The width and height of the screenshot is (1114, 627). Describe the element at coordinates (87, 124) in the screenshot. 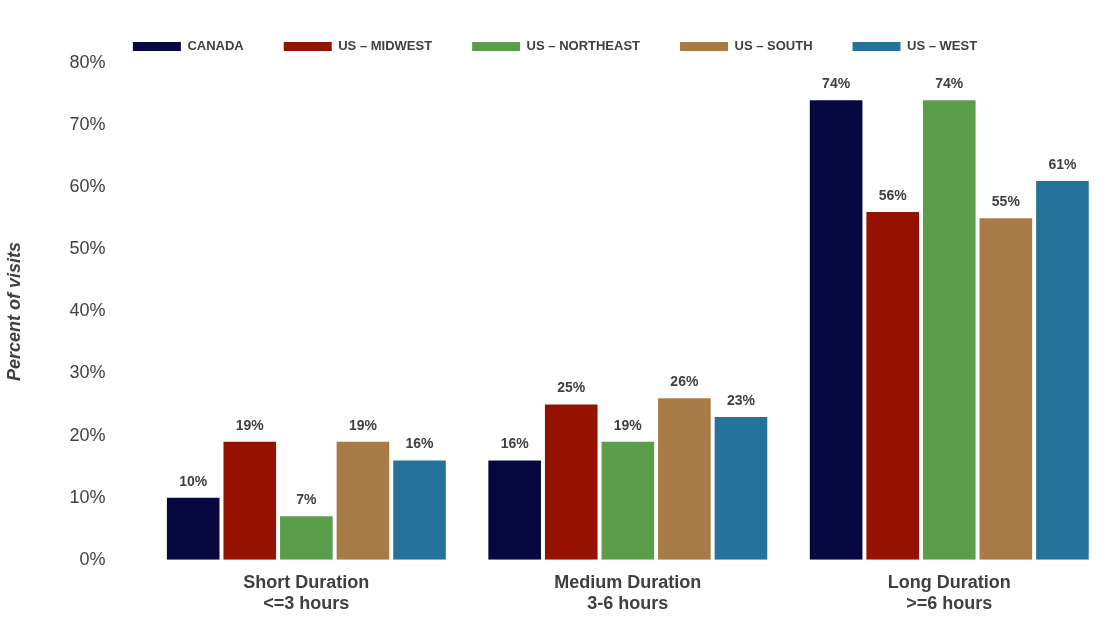

I see `y-tick-label: 70%` at that location.